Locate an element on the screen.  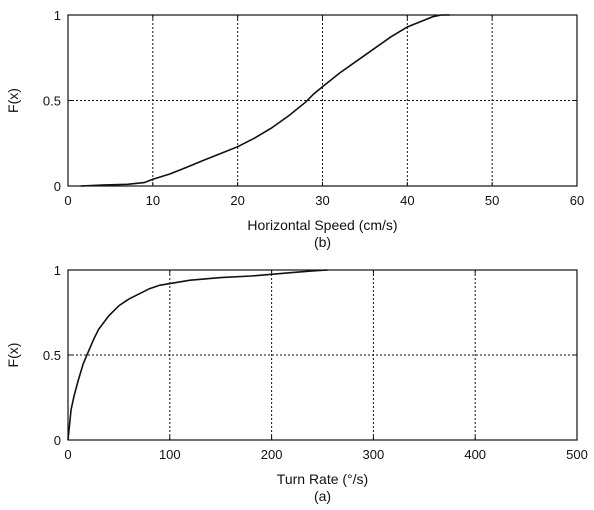
cdf-line is located at coordinates (197, 355).